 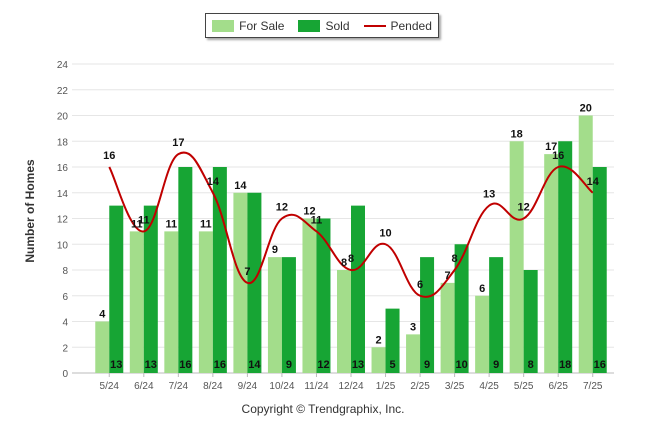 I want to click on data-label-for-sale: 17, so click(x=551, y=147).